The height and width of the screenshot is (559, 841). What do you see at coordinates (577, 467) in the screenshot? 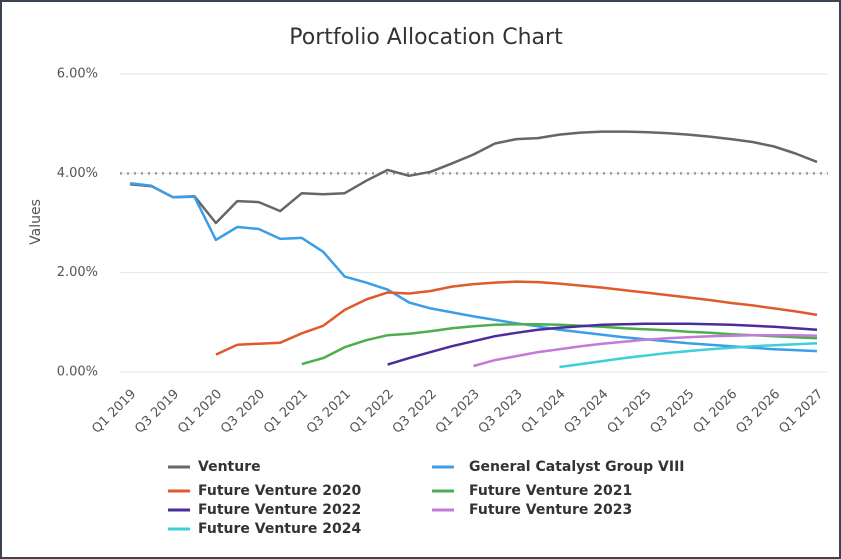
I see `legend-label: General Catalyst Group VIII` at bounding box center [577, 467].